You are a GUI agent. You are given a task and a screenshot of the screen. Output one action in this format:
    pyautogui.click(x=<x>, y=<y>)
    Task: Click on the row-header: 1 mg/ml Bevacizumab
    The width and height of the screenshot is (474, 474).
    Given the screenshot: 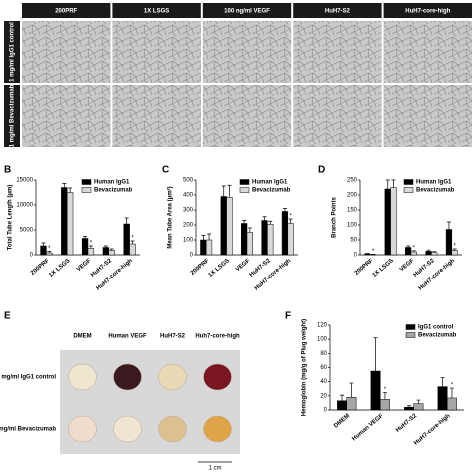 What is the action you would take?
    pyautogui.click(x=28, y=430)
    